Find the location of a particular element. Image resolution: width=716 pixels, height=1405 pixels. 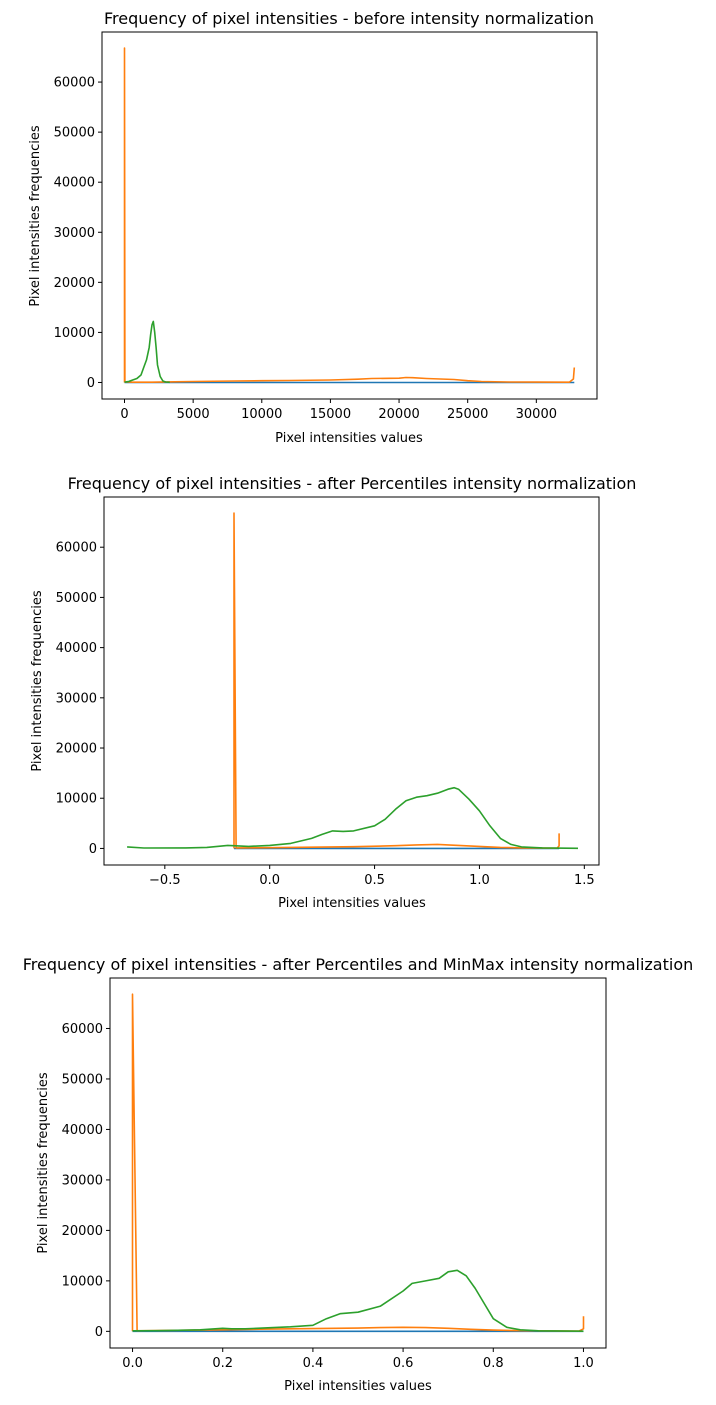

chart-2-x-tick-label: 1.5 is located at coordinates (584, 880).